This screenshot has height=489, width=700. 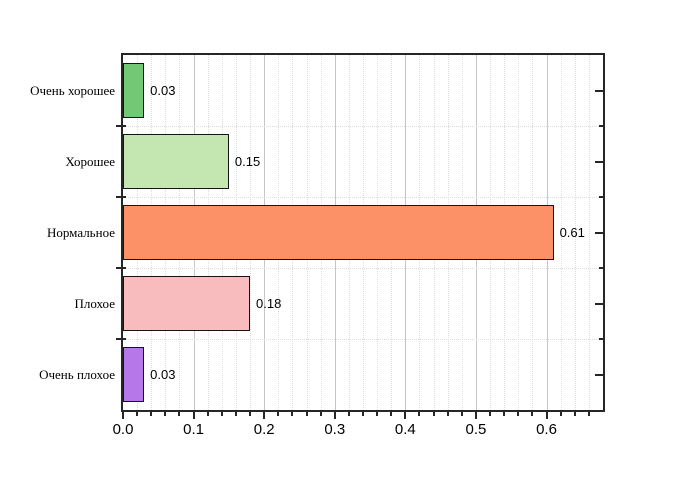 I want to click on category-label: Хорошее, so click(x=90, y=161).